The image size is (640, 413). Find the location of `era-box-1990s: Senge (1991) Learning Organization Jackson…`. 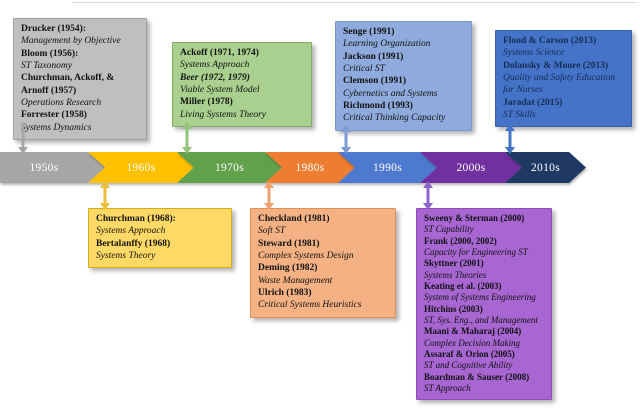

era-box-1990s: Senge (1991) Learning Organization Jackson… is located at coordinates (403, 76).